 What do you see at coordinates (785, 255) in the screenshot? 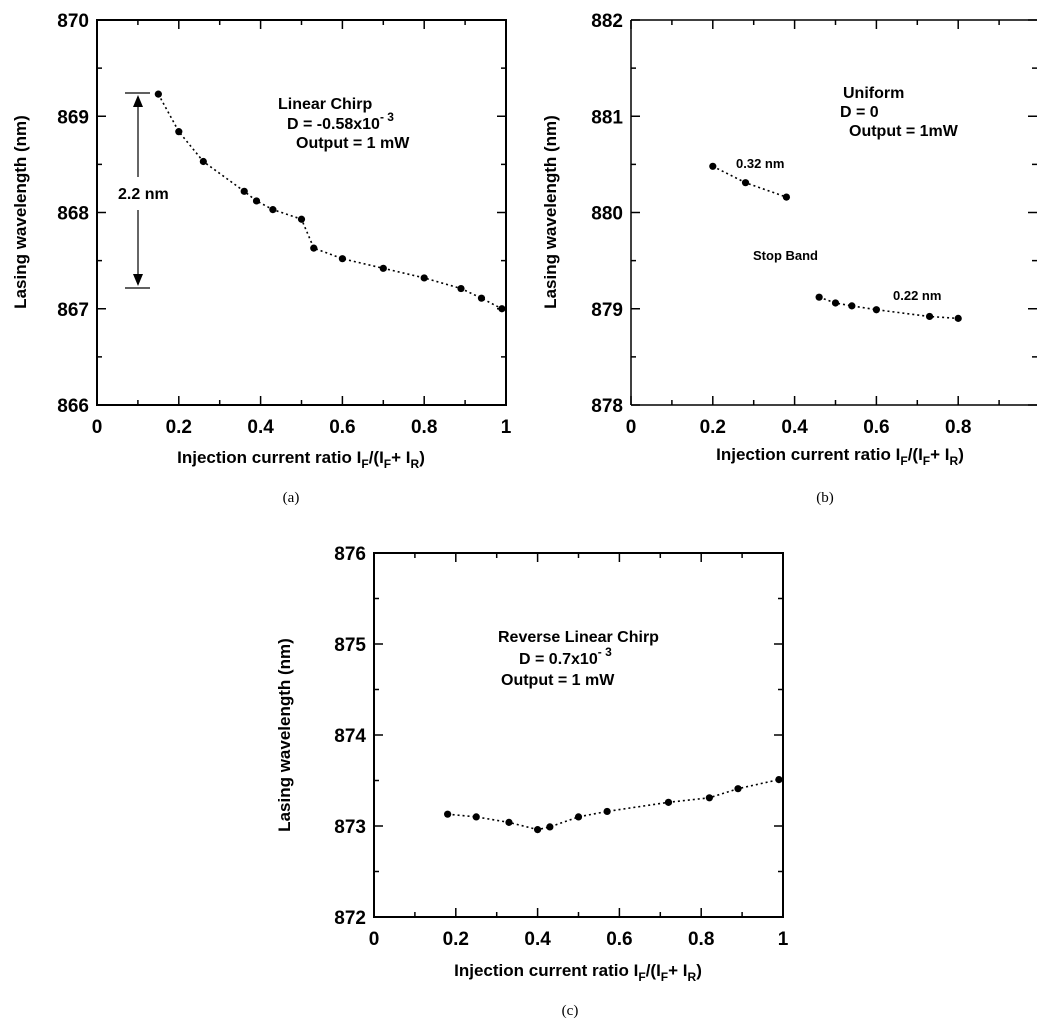
I see `stop-band-label-b: Stop Band` at bounding box center [785, 255].